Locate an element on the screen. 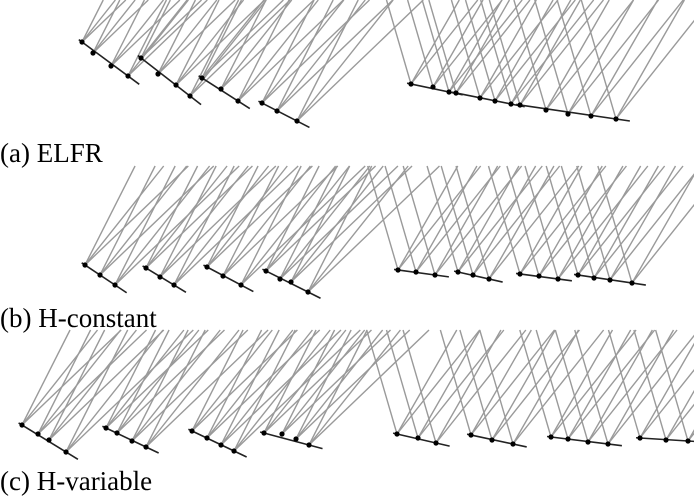 Image resolution: width=694 pixels, height=496 pixels. caption-a: (a) ELFR is located at coordinates (51, 153).